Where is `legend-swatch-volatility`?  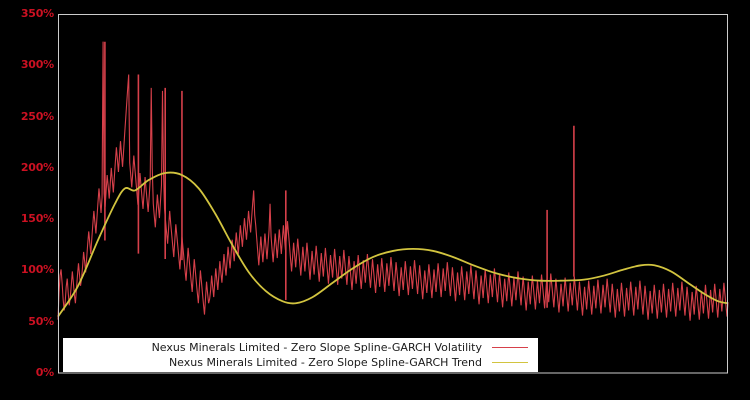 legend-swatch-volatility is located at coordinates (510, 347).